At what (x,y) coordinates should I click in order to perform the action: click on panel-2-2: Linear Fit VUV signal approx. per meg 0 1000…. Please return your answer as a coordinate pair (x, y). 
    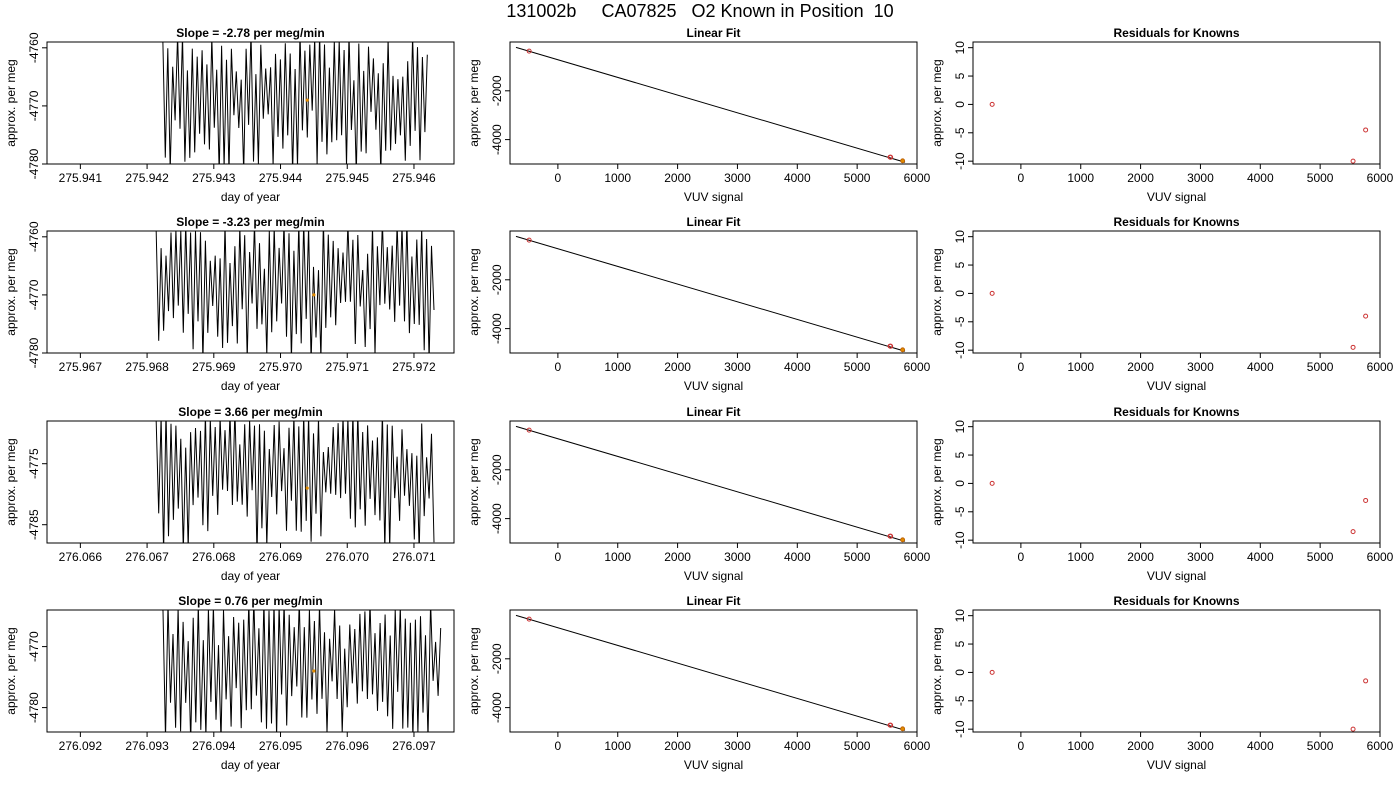
    Looking at the image, I should click on (699, 304).